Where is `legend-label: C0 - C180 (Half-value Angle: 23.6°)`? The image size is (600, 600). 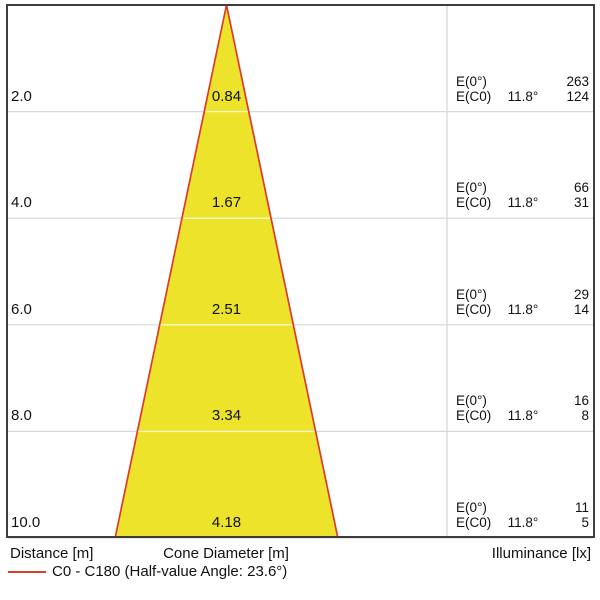 legend-label: C0 - C180 (Half-value Angle: 23.6°) is located at coordinates (170, 571).